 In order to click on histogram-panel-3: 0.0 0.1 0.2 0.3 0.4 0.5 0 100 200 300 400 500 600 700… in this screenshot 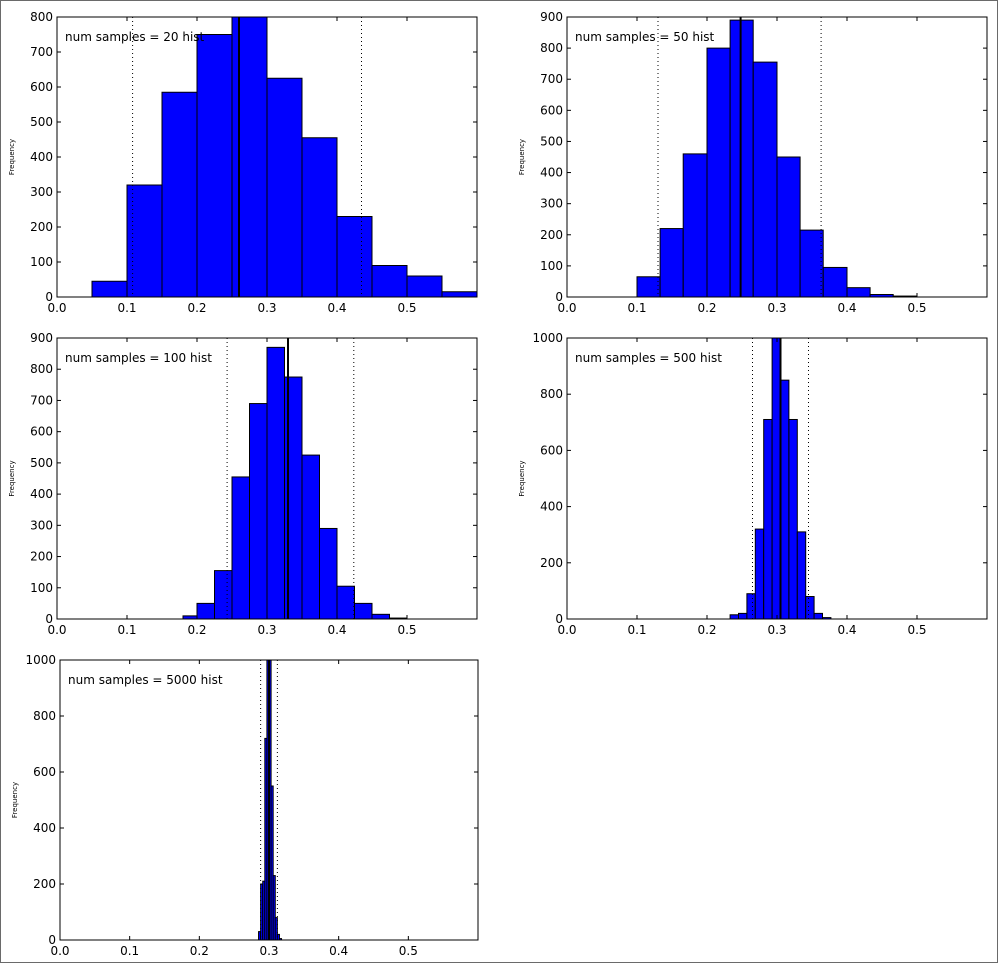, I will do `click(243, 484)`.